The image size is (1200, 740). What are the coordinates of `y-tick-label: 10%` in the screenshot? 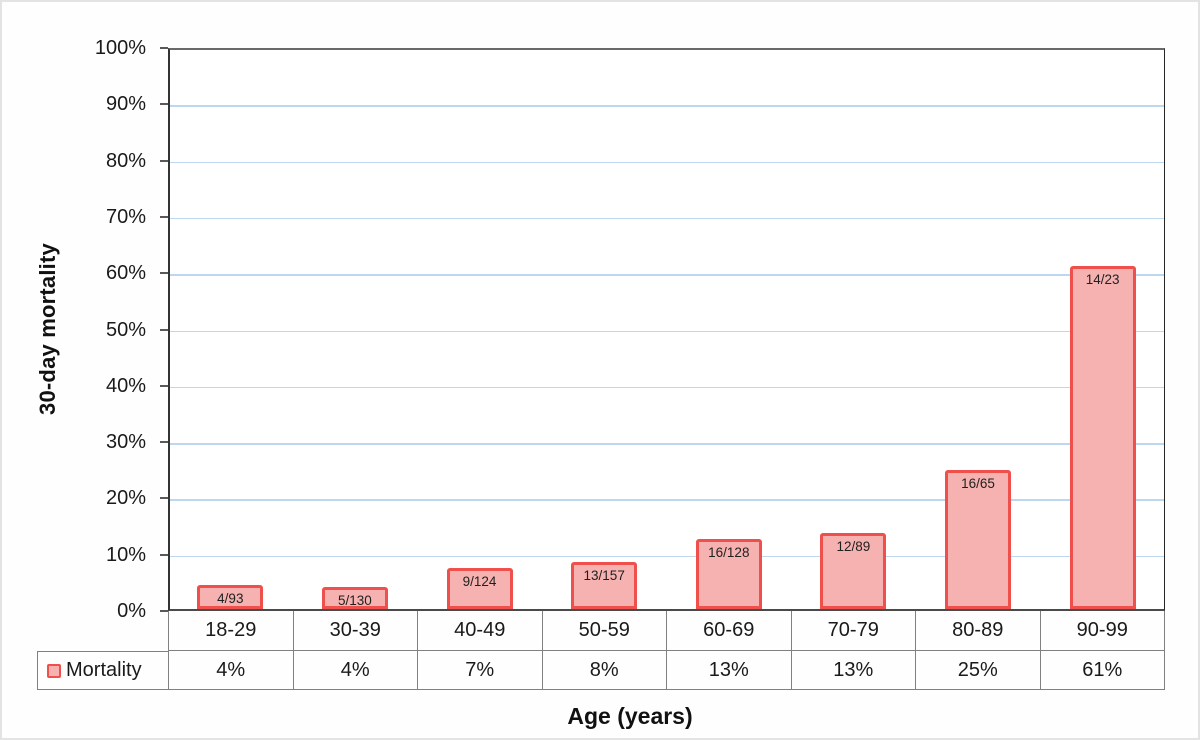 It's located at (125, 554).